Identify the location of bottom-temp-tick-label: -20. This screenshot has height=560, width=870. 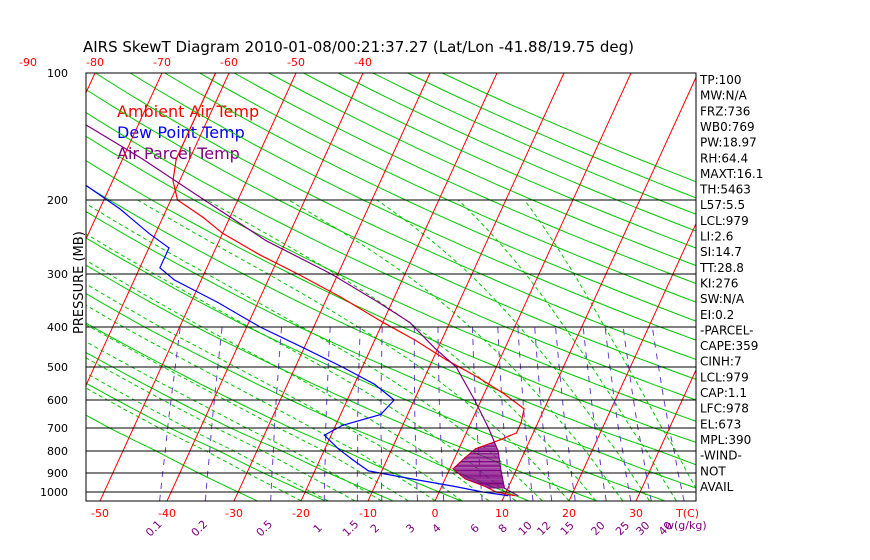
(301, 513).